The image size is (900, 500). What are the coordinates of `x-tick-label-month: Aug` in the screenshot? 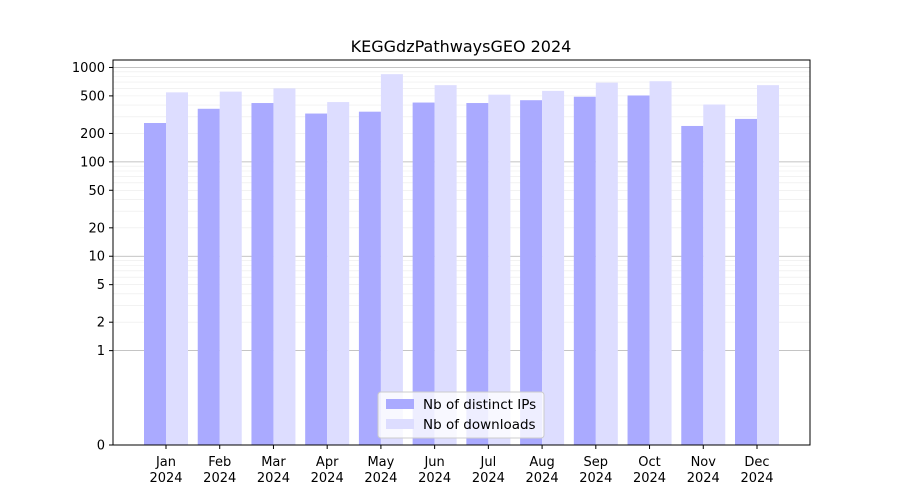 It's located at (541, 462).